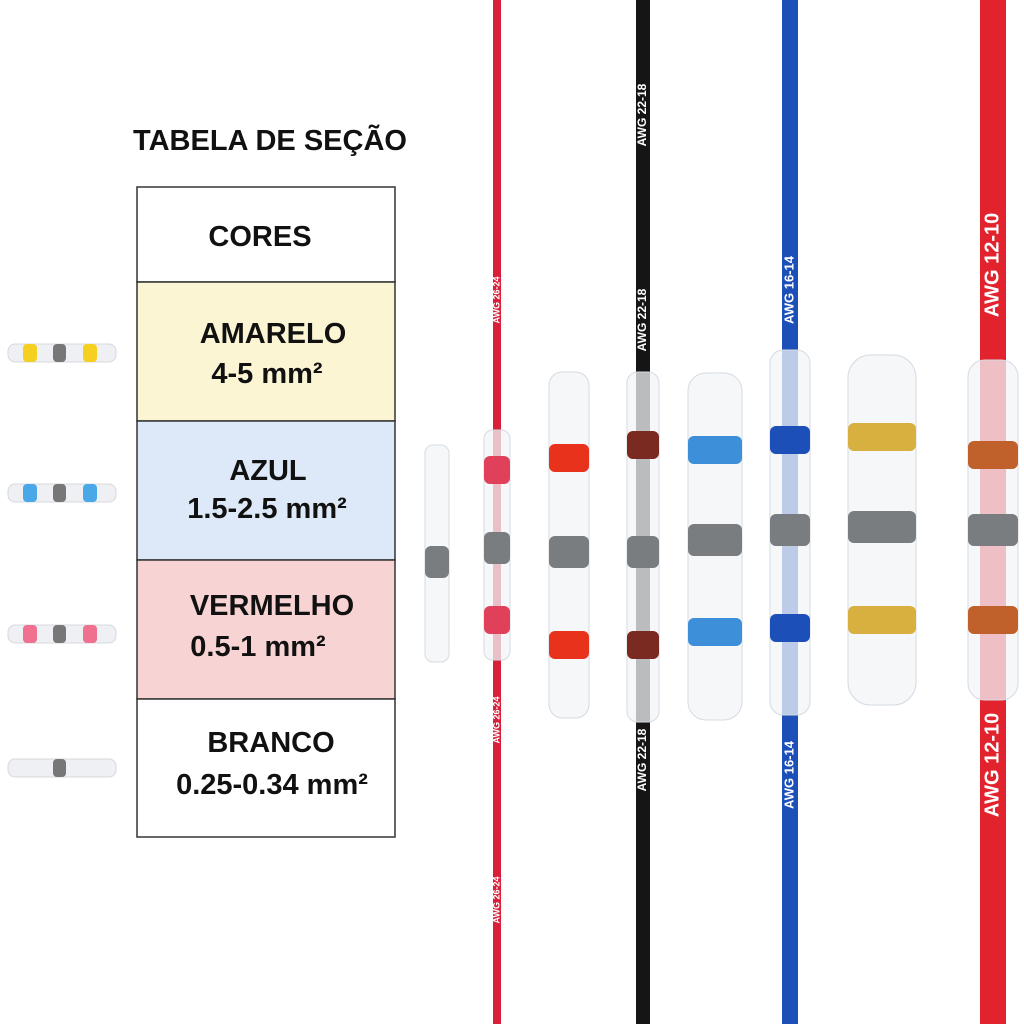  I want to click on row-size: 0.5-1 mm², so click(258, 647).